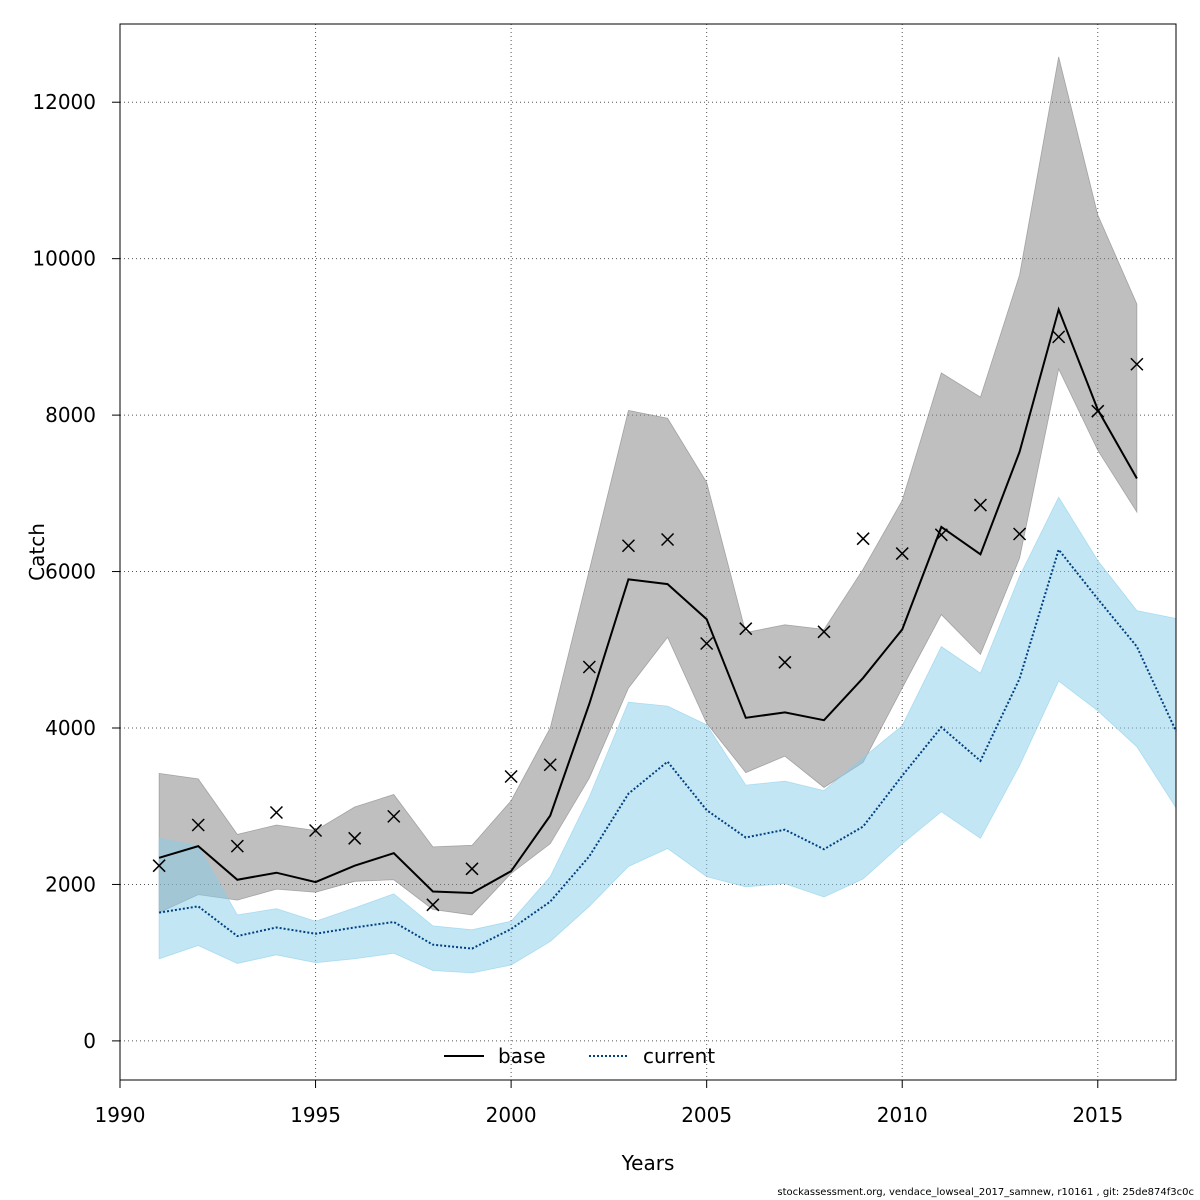 This screenshot has height=1200, width=1200. I want to click on y-tick-label: 6000, so click(70, 572).